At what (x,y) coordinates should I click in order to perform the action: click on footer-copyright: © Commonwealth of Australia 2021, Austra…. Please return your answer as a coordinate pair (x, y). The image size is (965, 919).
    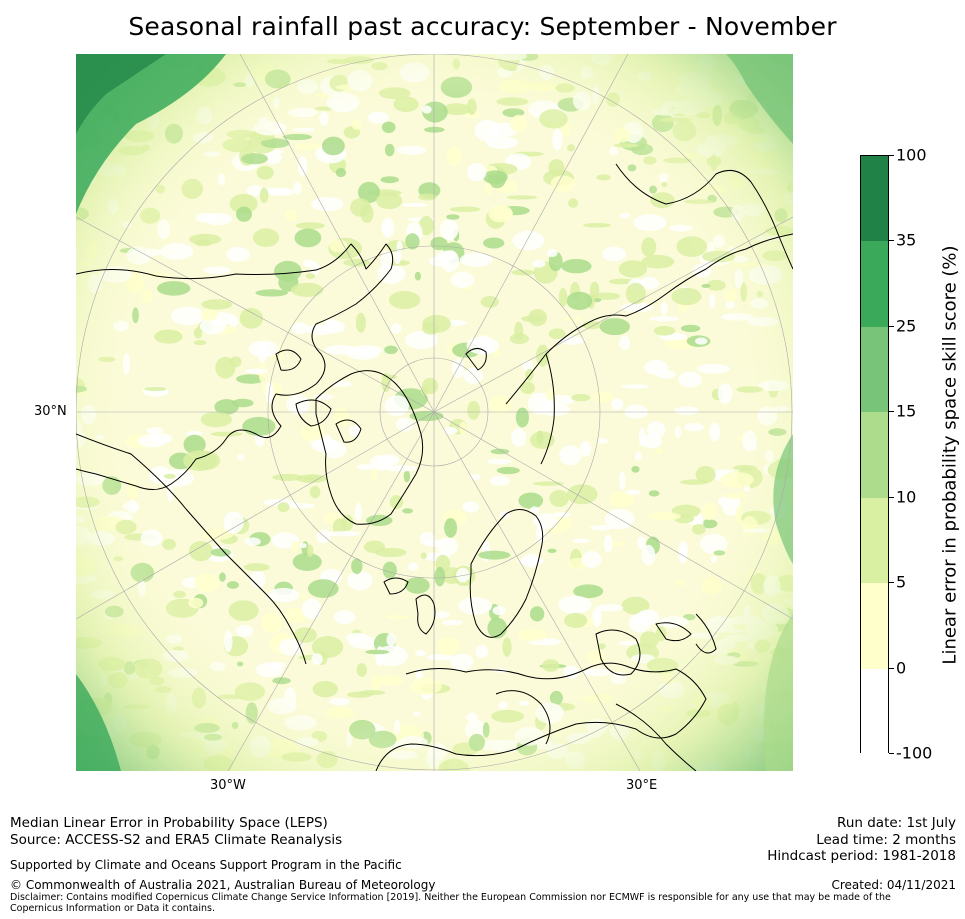
    Looking at the image, I should click on (223, 885).